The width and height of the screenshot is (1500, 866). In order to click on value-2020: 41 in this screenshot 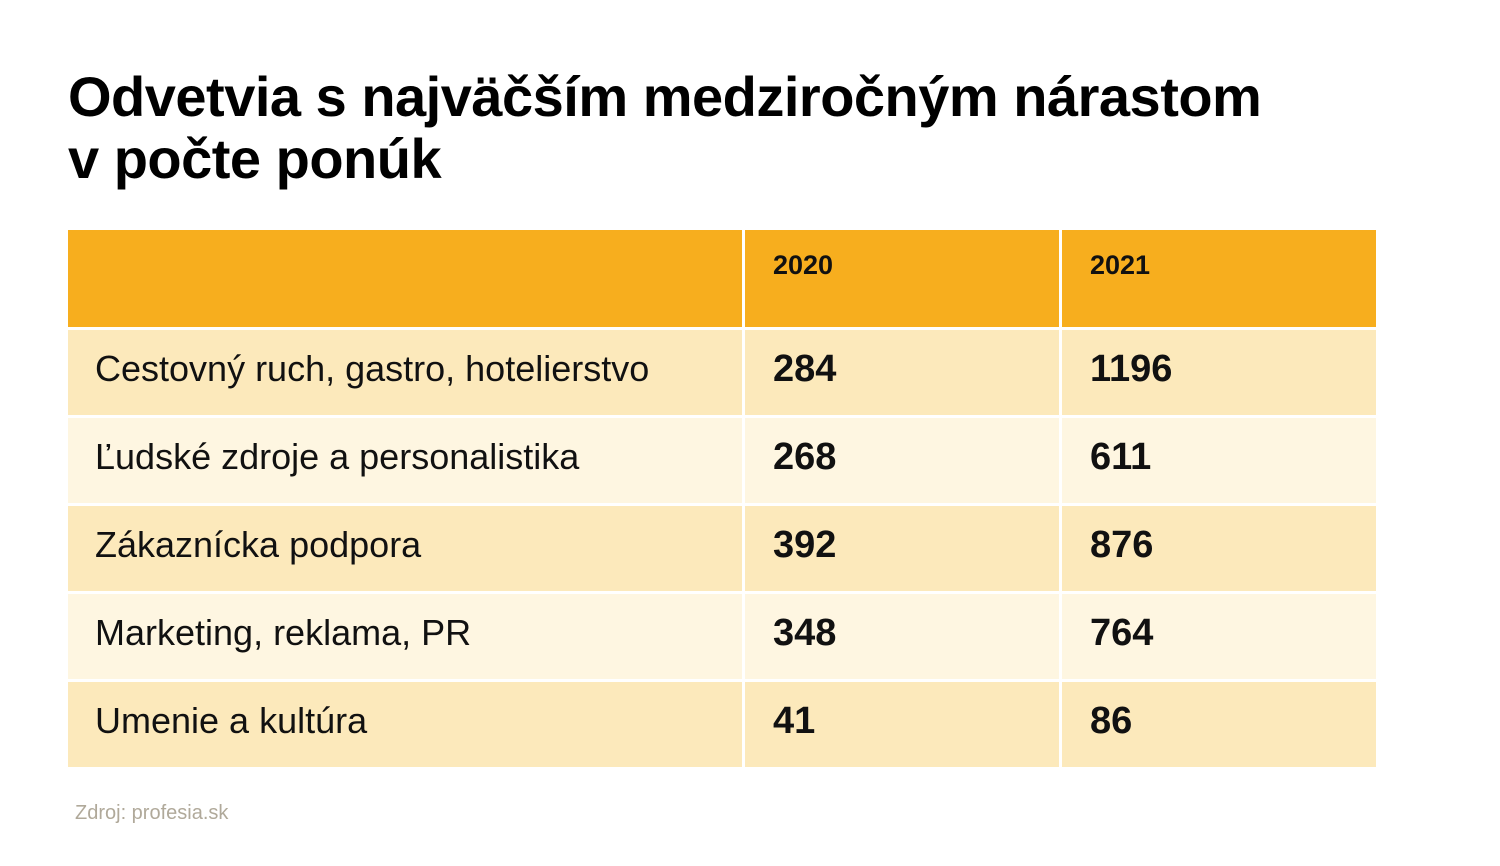, I will do `click(902, 724)`.